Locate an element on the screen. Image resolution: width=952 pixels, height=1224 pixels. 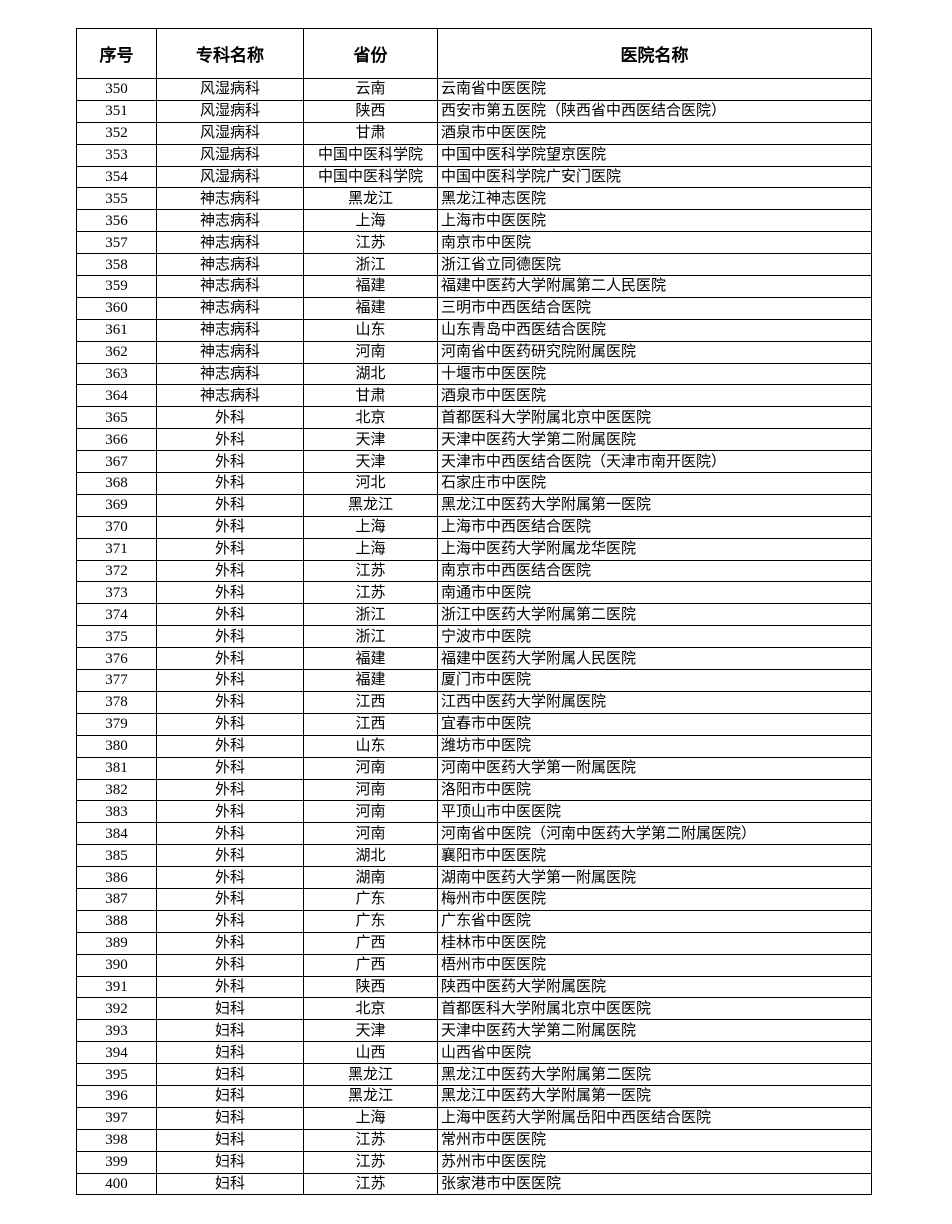
cell-province: 浙江 is located at coordinates (370, 637).